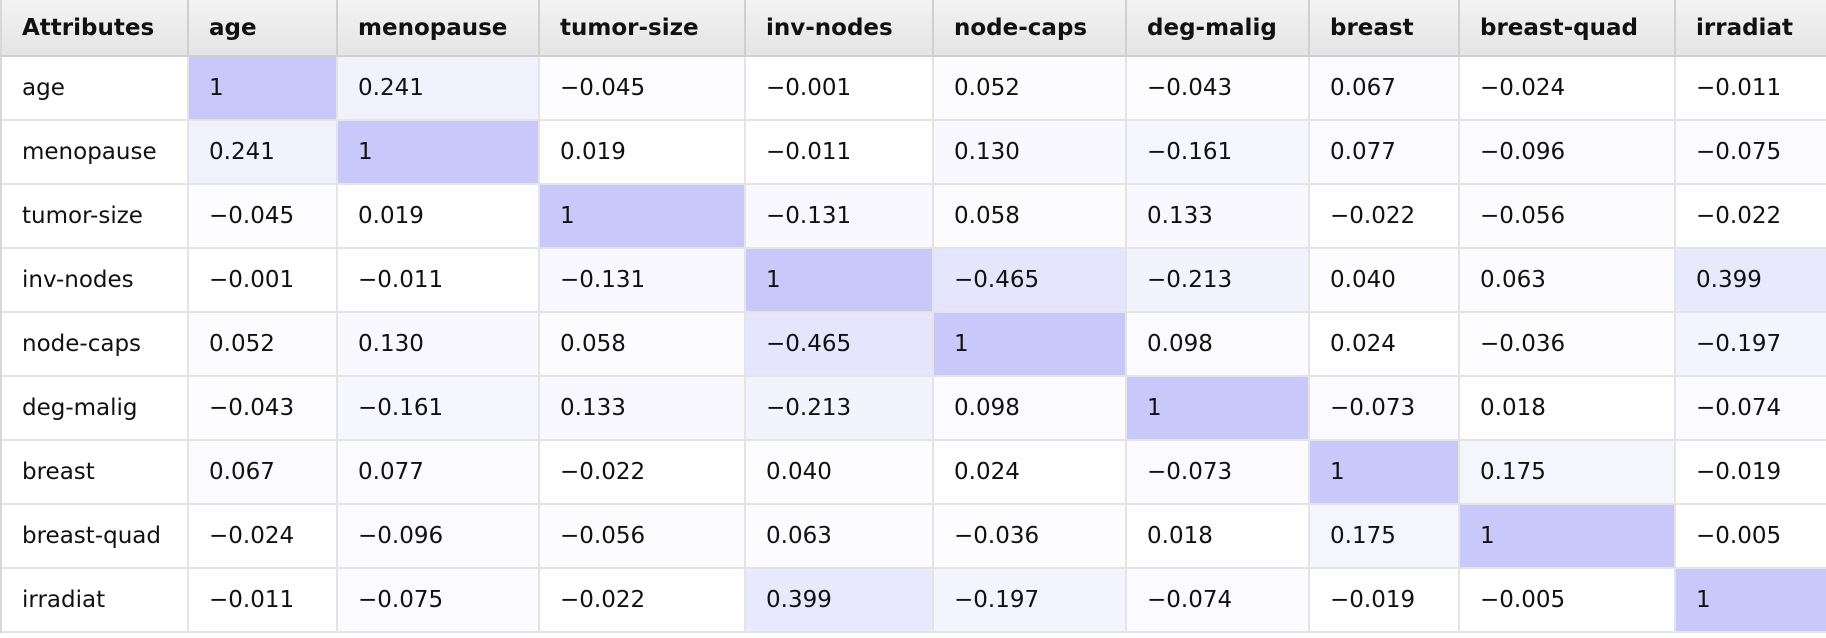 This screenshot has width=1826, height=638. Describe the element at coordinates (95, 473) in the screenshot. I see `row-label-breast: breast` at that location.